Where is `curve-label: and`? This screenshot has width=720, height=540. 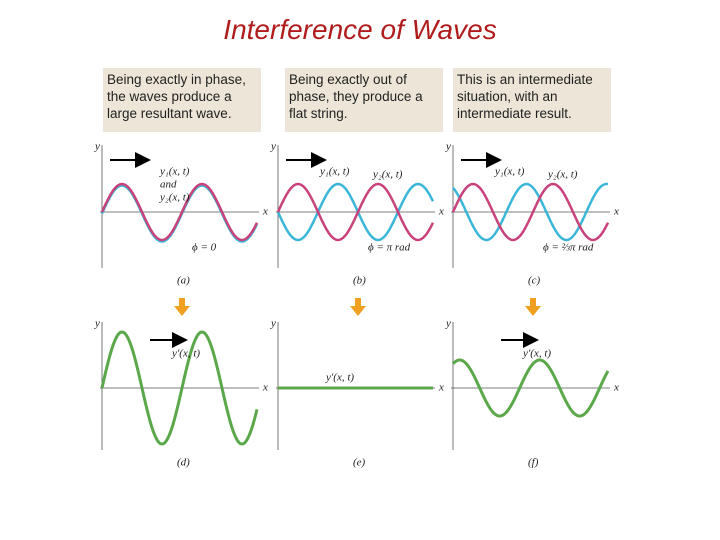 curve-label: and is located at coordinates (168, 185).